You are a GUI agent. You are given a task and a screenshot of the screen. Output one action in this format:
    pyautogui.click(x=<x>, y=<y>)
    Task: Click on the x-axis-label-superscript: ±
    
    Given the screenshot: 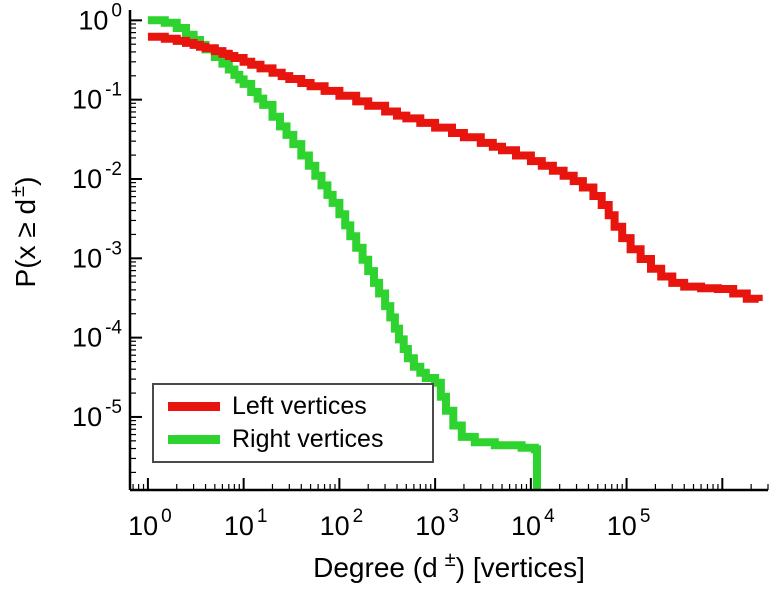 What is the action you would take?
    pyautogui.click(x=450, y=559)
    